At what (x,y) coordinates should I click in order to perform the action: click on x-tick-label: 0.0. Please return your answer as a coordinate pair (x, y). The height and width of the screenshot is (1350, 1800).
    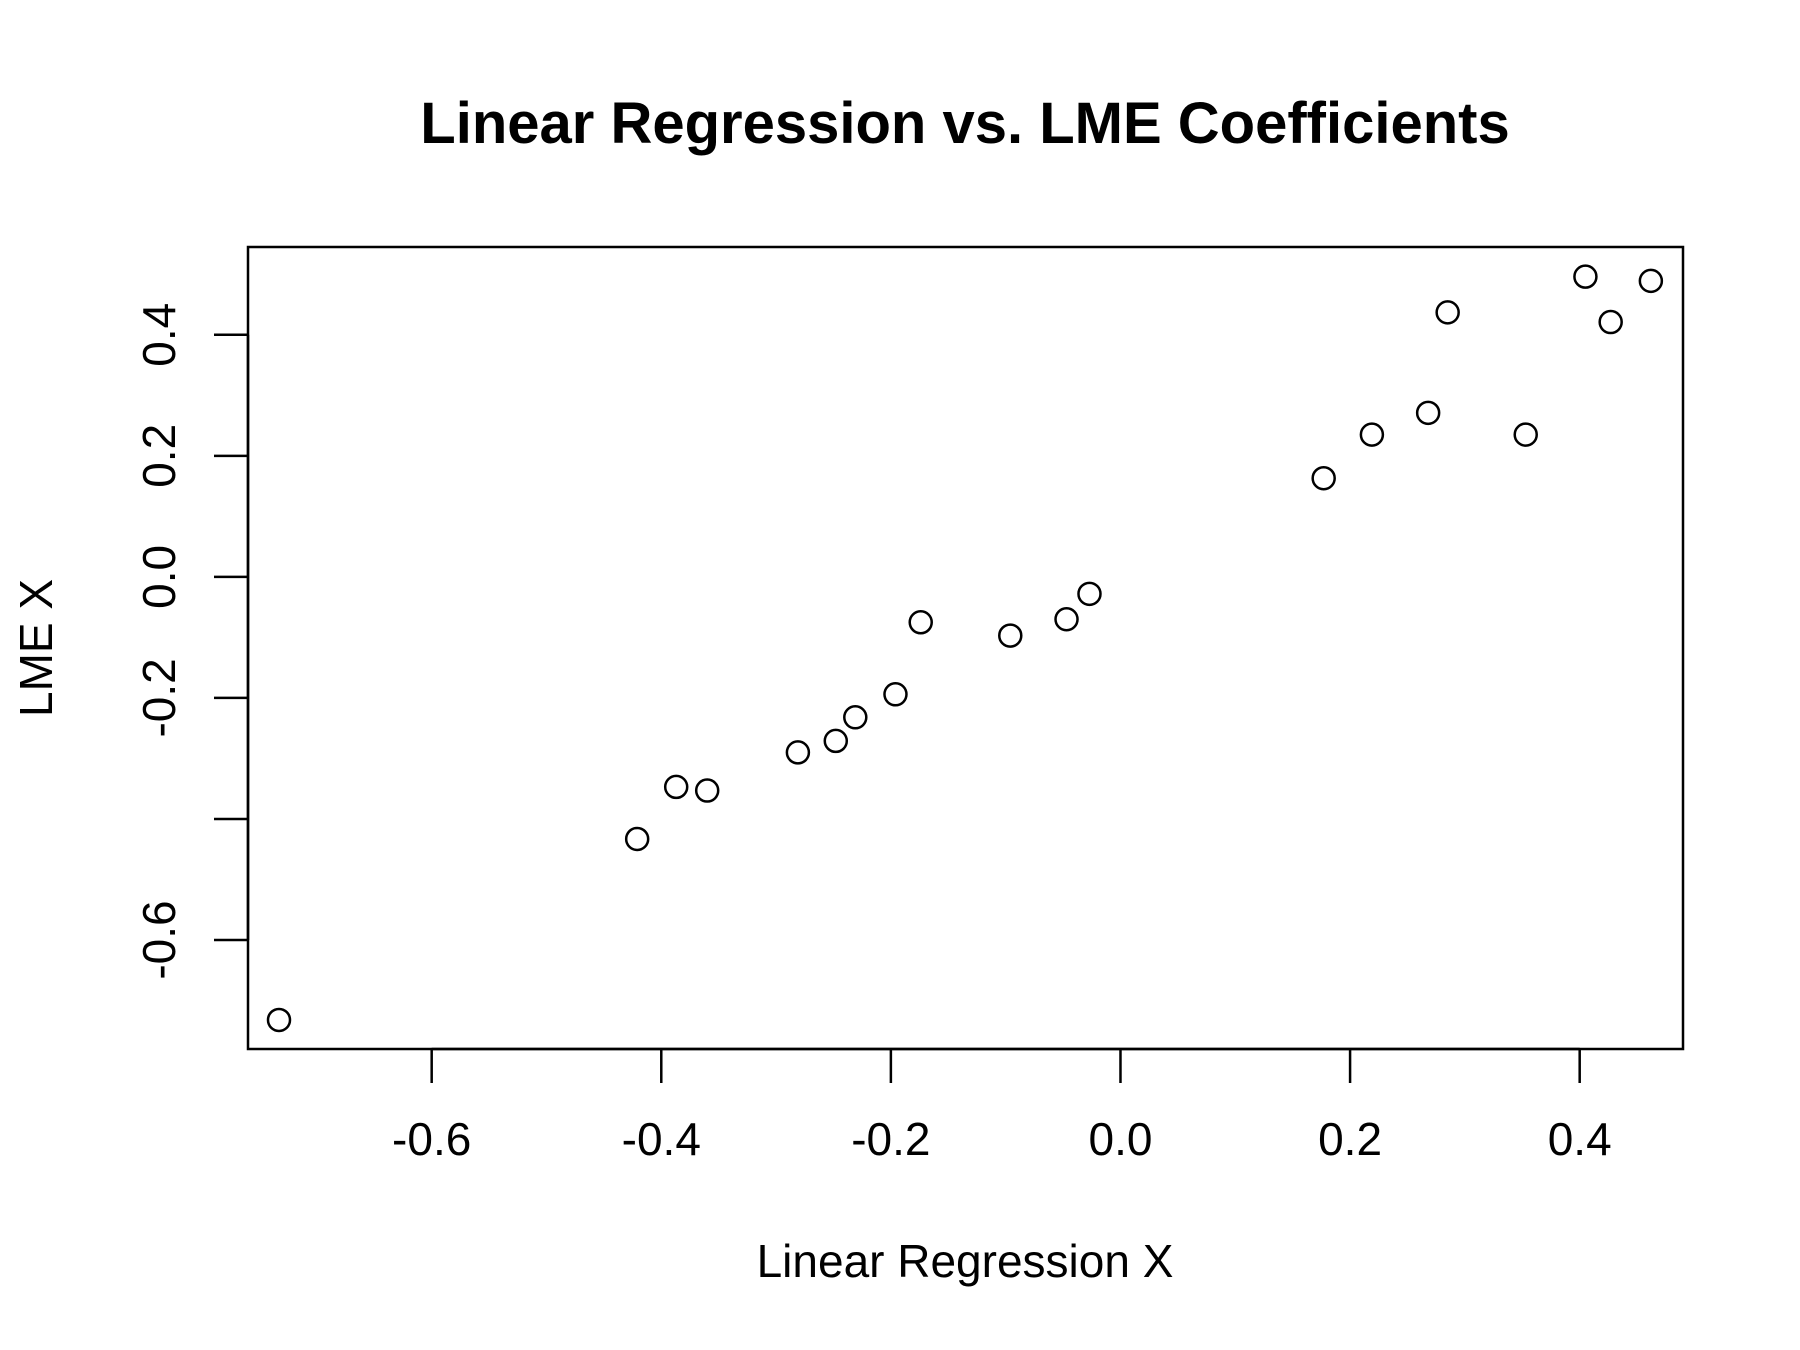
    Looking at the image, I should click on (1121, 1139).